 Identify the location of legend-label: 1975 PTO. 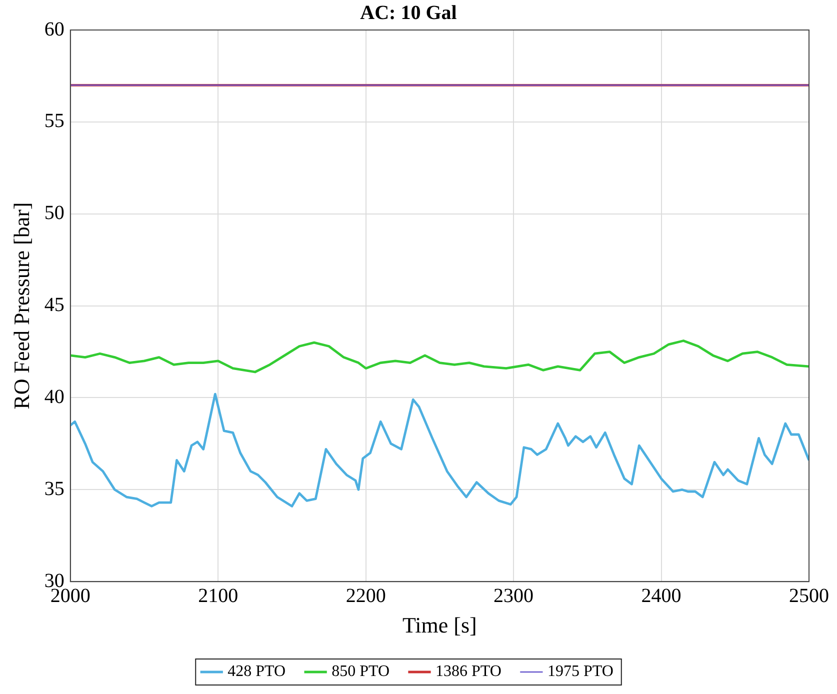
(580, 671).